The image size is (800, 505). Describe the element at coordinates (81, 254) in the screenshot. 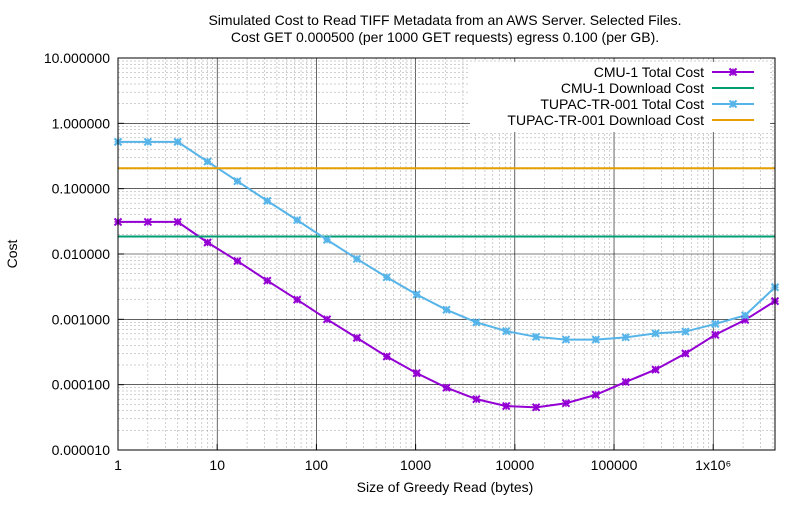

I see `y-tick-label: 0.010000` at that location.